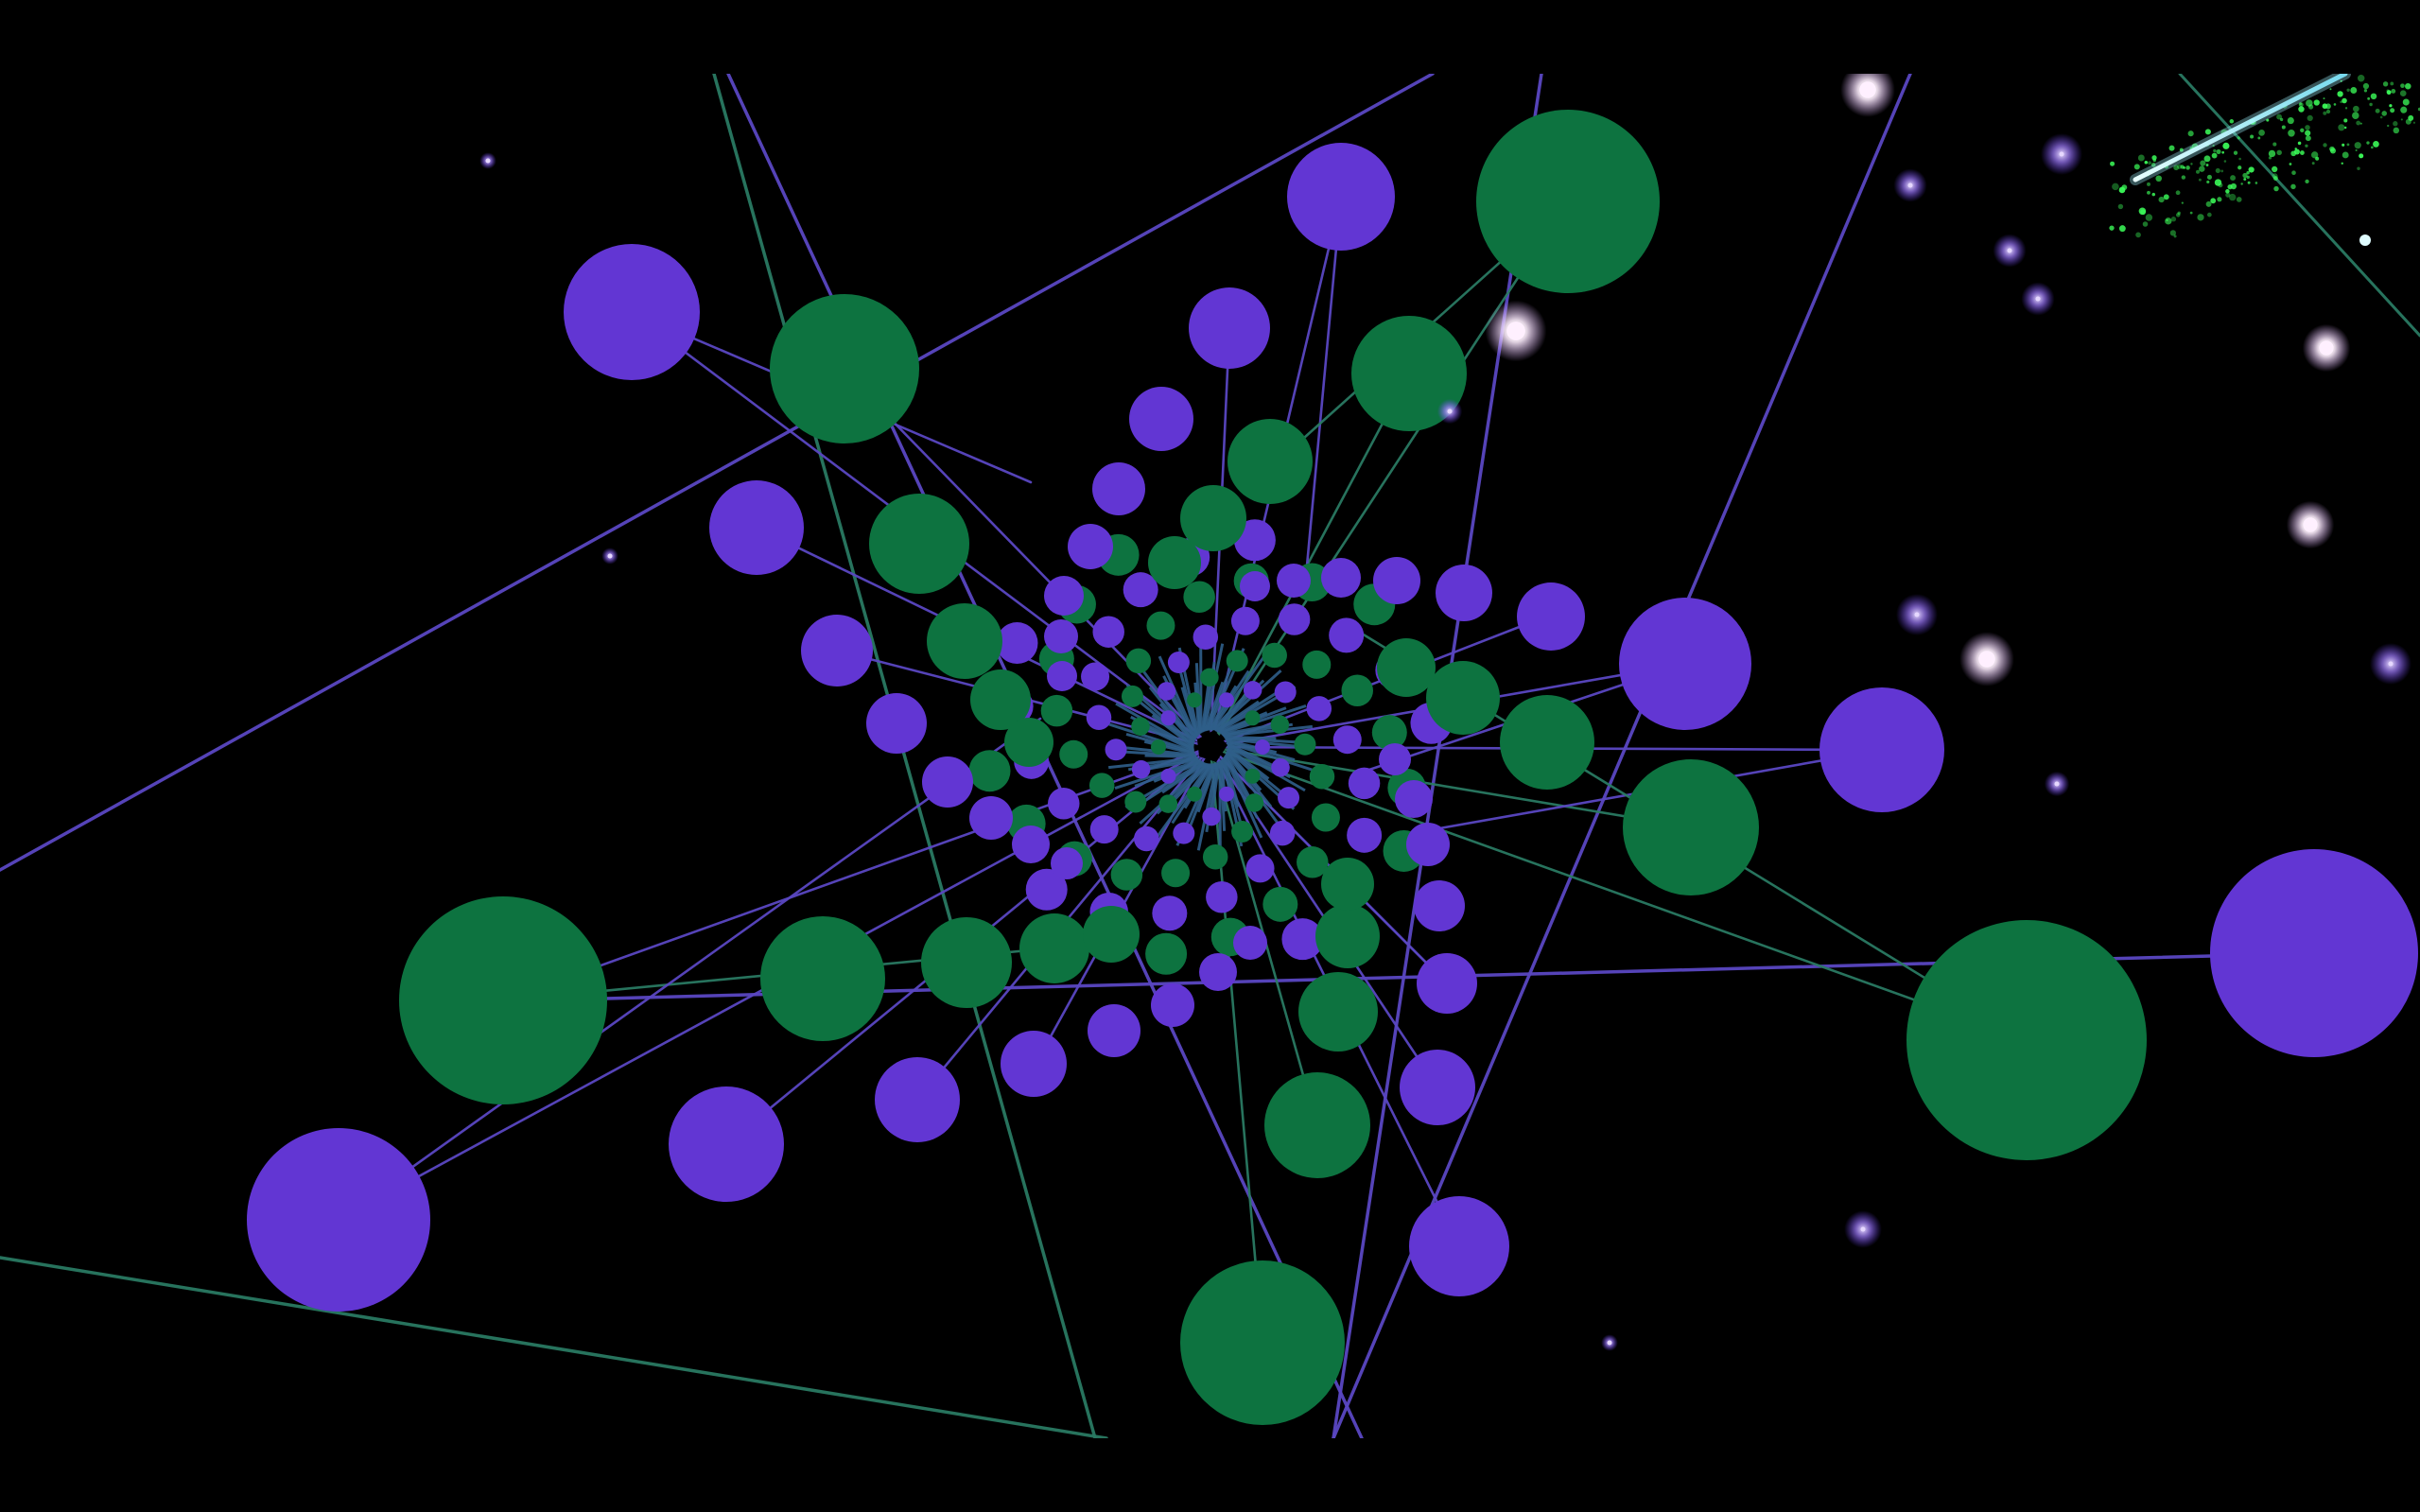 Image resolution: width=2420 pixels, height=1512 pixels. What do you see at coordinates (1210, 747) in the screenshot?
I see `spiral-core` at bounding box center [1210, 747].